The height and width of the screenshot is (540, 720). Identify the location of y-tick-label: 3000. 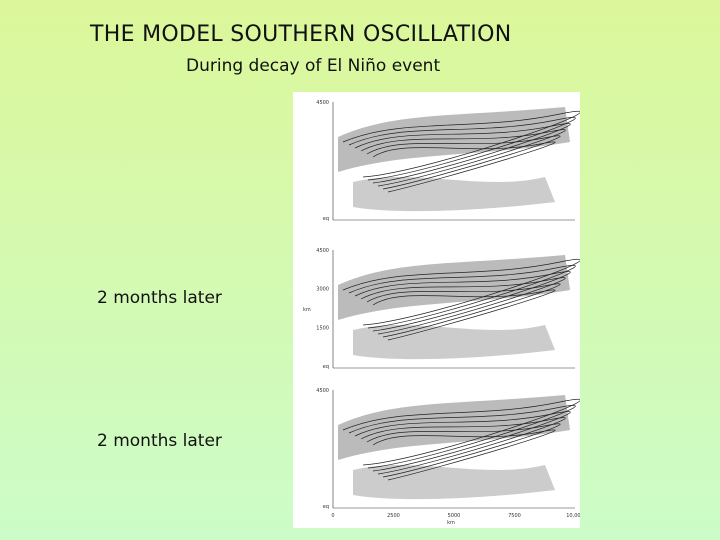
(322, 290).